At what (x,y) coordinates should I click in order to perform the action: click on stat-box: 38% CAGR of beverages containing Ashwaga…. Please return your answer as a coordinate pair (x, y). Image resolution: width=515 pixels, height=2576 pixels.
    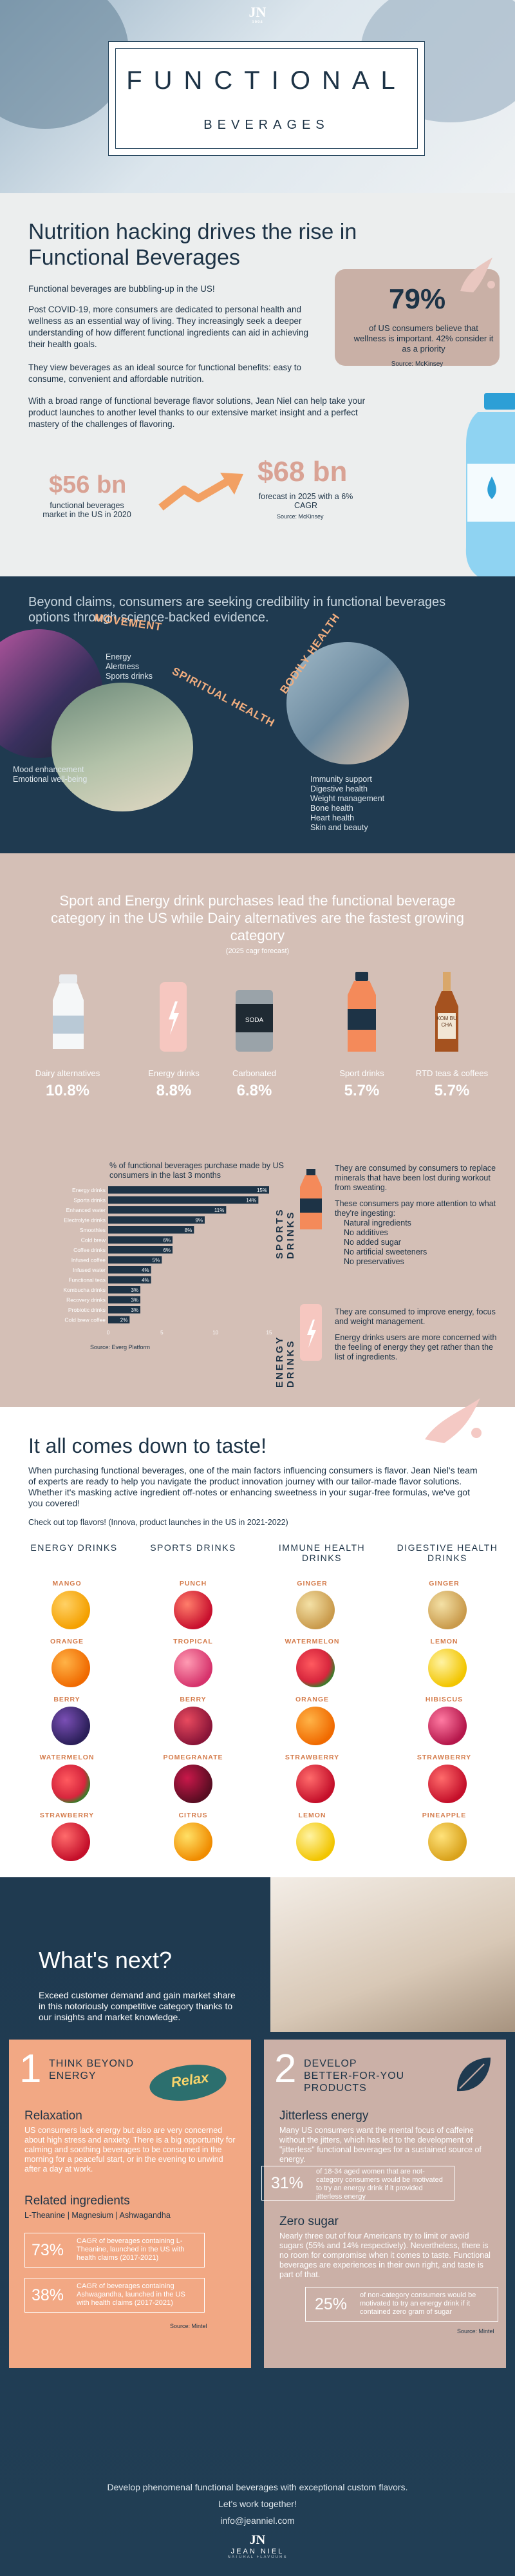
    Looking at the image, I should click on (115, 2295).